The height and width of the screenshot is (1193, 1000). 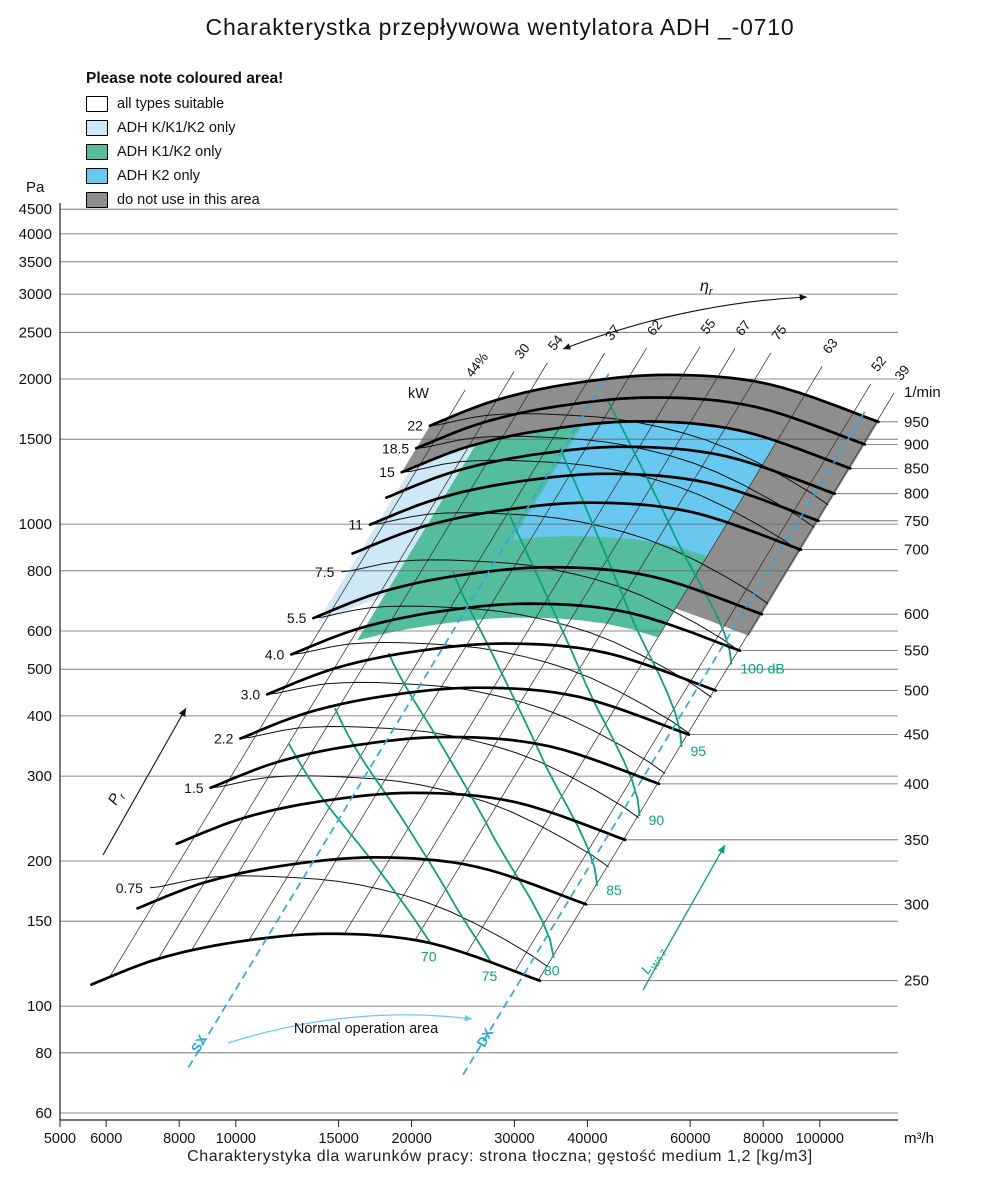 I want to click on lwa-label-sub: WA 7, so click(x=659, y=959).